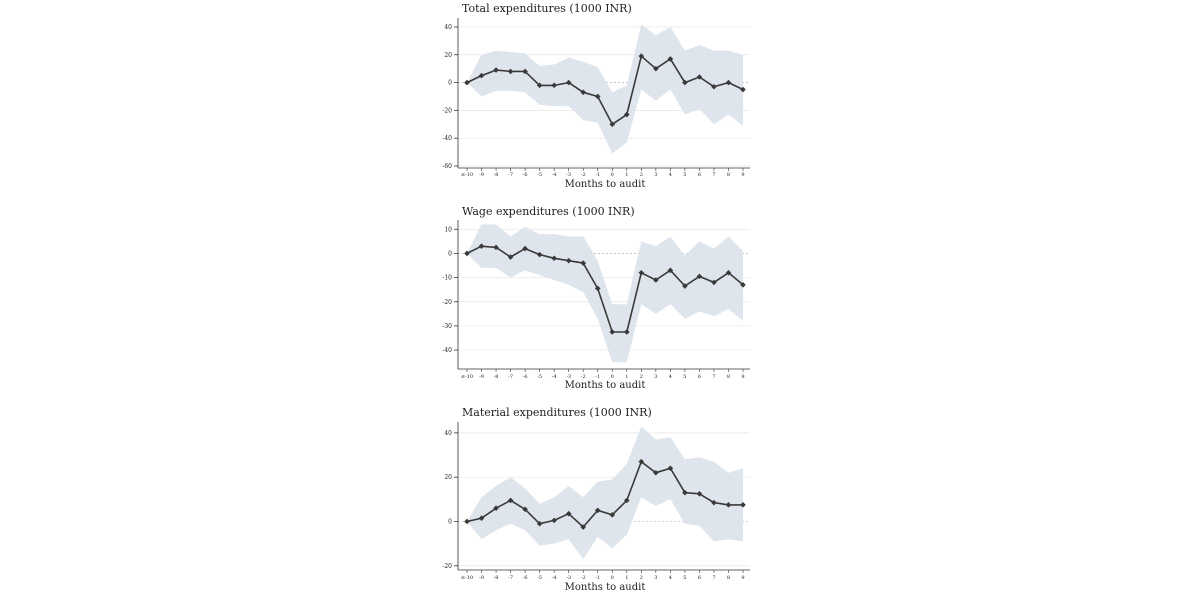  Describe the element at coordinates (447, 166) in the screenshot. I see `y-tick-label: -60` at that location.